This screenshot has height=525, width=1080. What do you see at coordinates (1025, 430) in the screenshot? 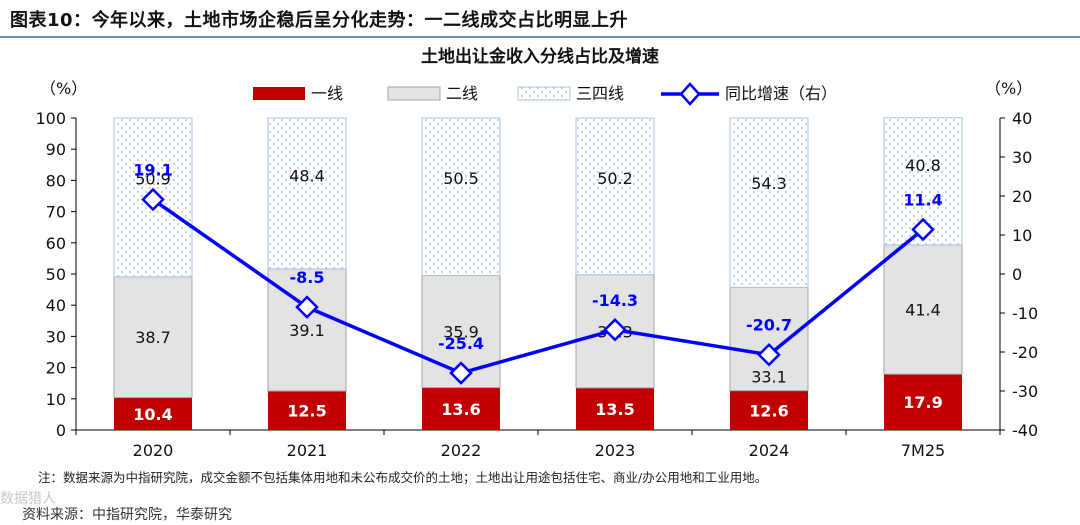
I see `y-right-tick-label: -40` at bounding box center [1025, 430].